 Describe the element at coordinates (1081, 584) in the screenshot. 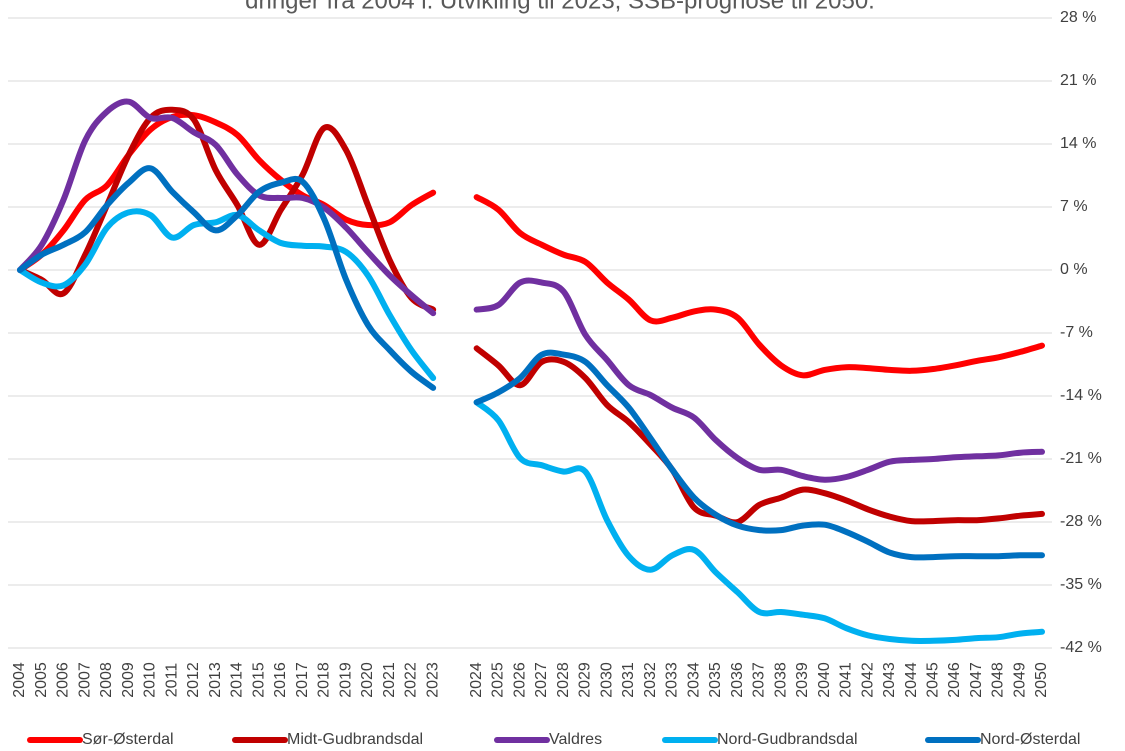

I see `y-tick-label: -35 %` at that location.